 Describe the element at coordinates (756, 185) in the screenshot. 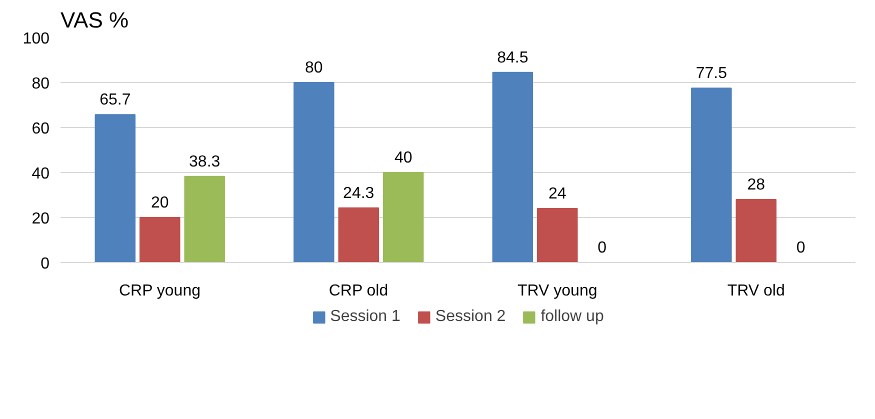

I see `data-label: 28` at that location.